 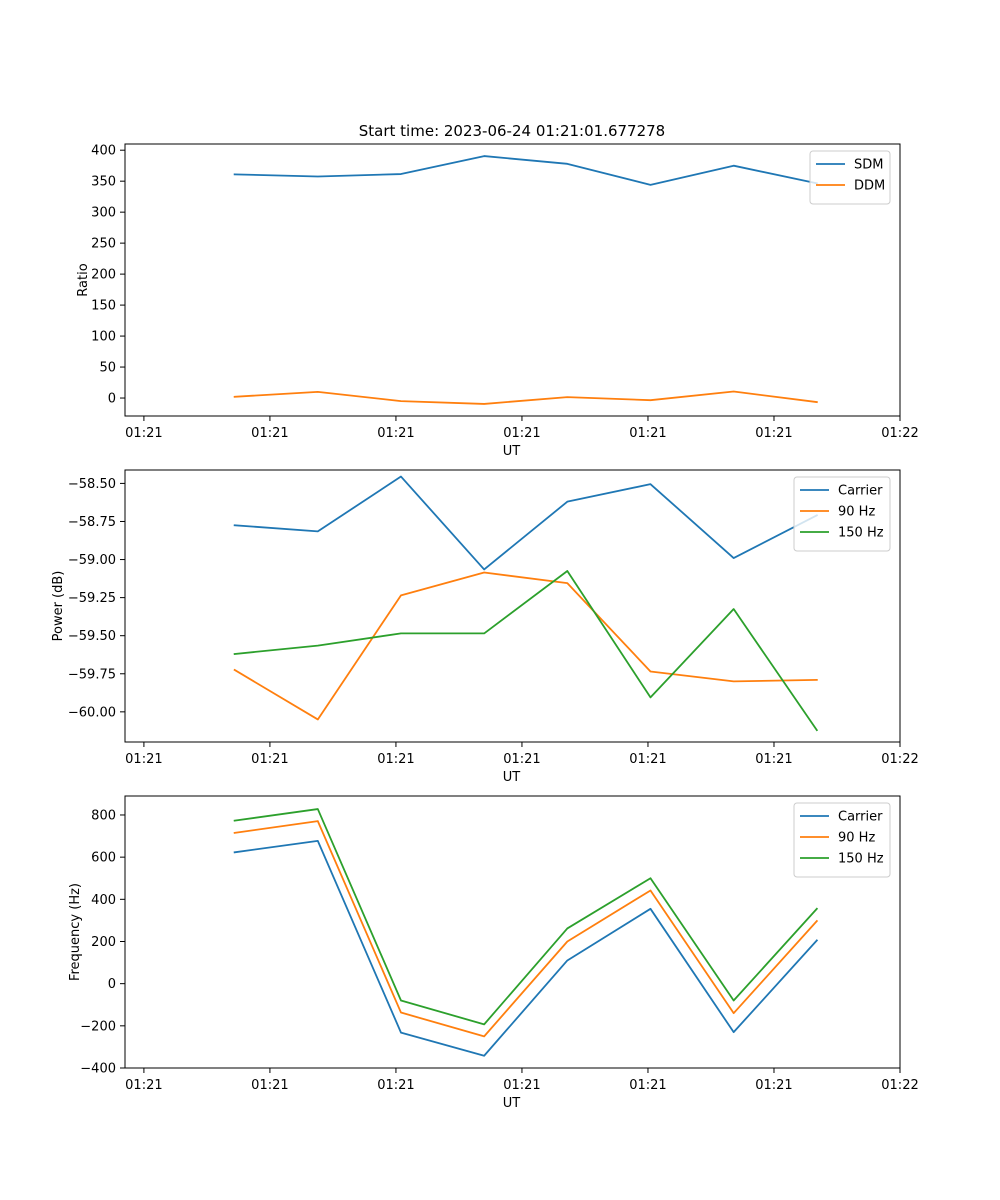 What do you see at coordinates (98, 1026) in the screenshot?
I see `y-tick-label: −200` at bounding box center [98, 1026].